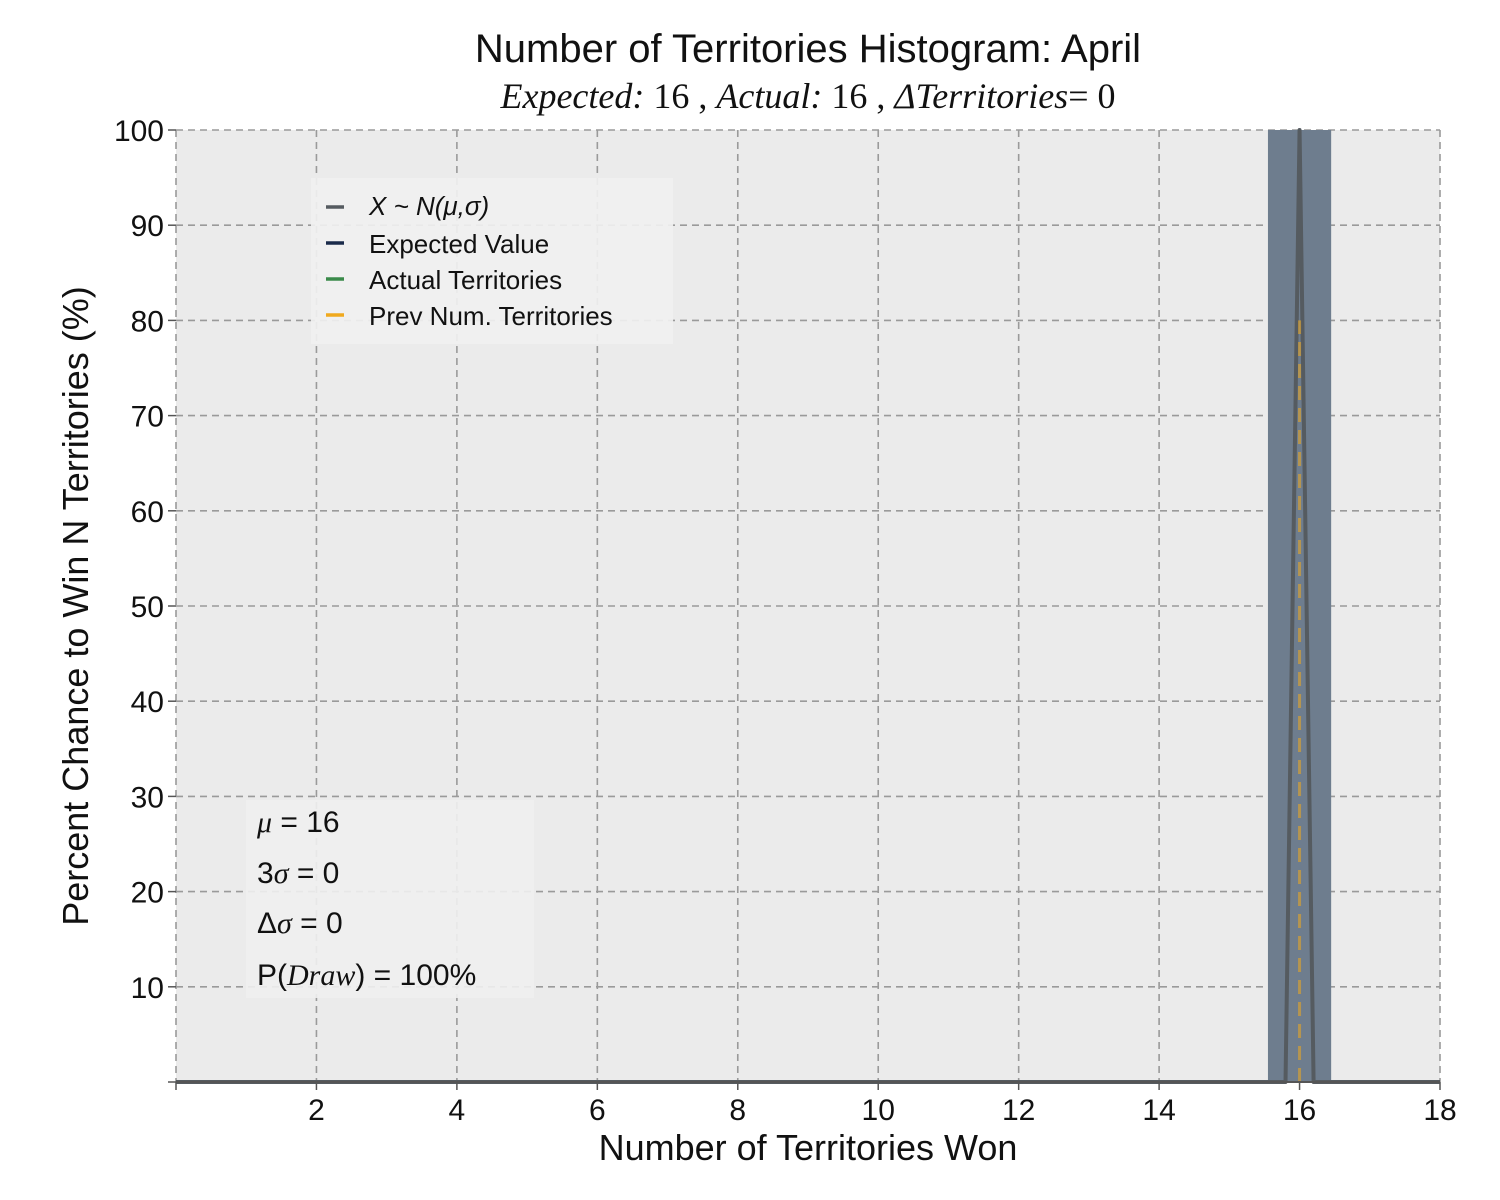 This screenshot has width=1500, height=1200. What do you see at coordinates (147, 988) in the screenshot?
I see `y-tick-label: 10` at bounding box center [147, 988].